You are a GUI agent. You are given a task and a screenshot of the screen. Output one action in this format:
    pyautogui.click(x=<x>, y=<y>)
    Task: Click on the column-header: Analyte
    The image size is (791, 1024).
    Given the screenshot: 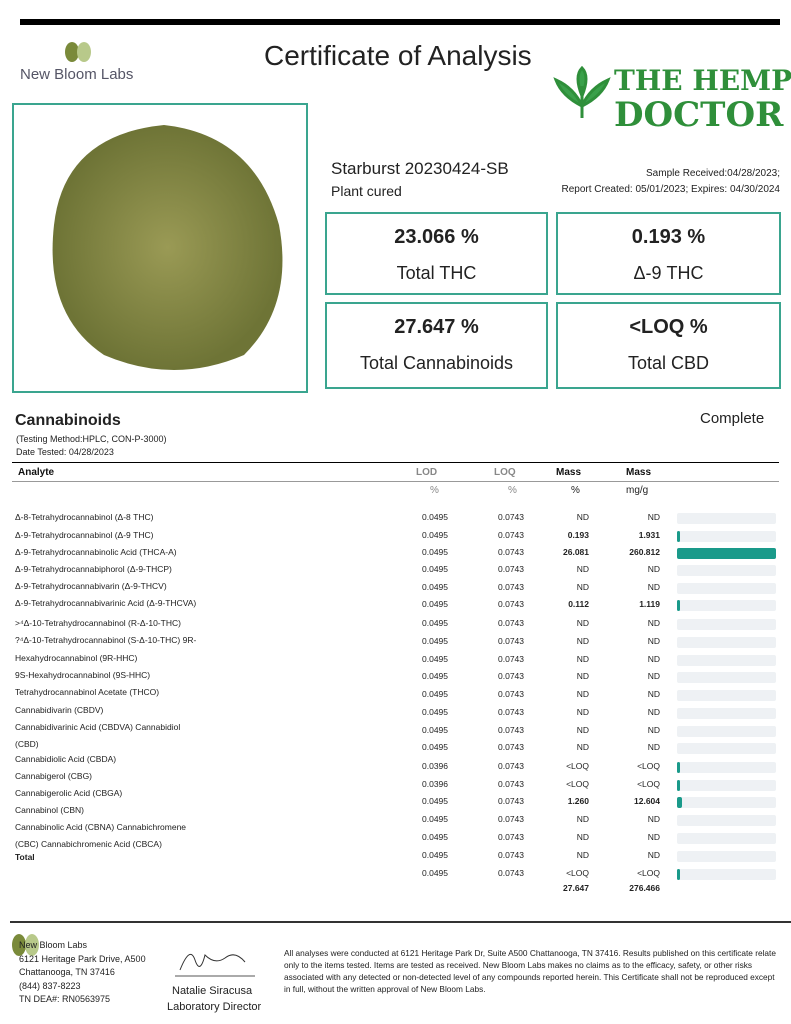 What is the action you would take?
    pyautogui.click(x=36, y=472)
    